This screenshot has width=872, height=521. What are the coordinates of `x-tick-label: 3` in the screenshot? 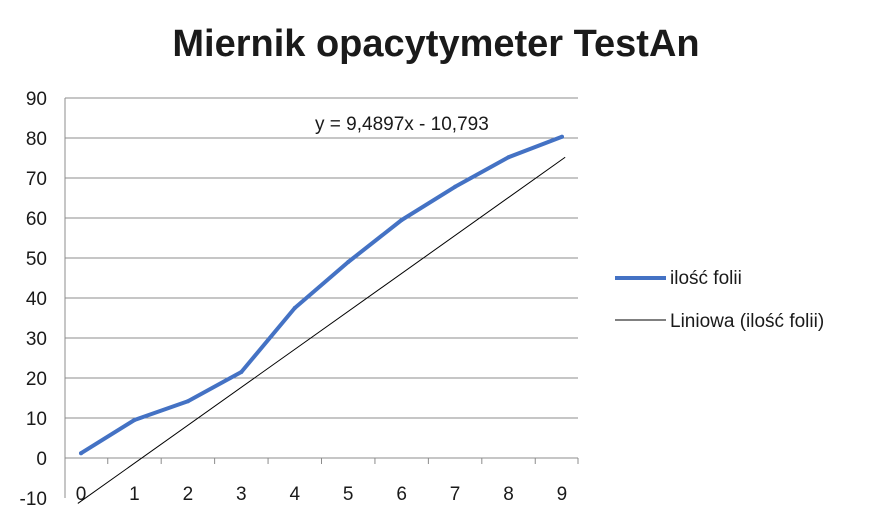 It's located at (241, 494).